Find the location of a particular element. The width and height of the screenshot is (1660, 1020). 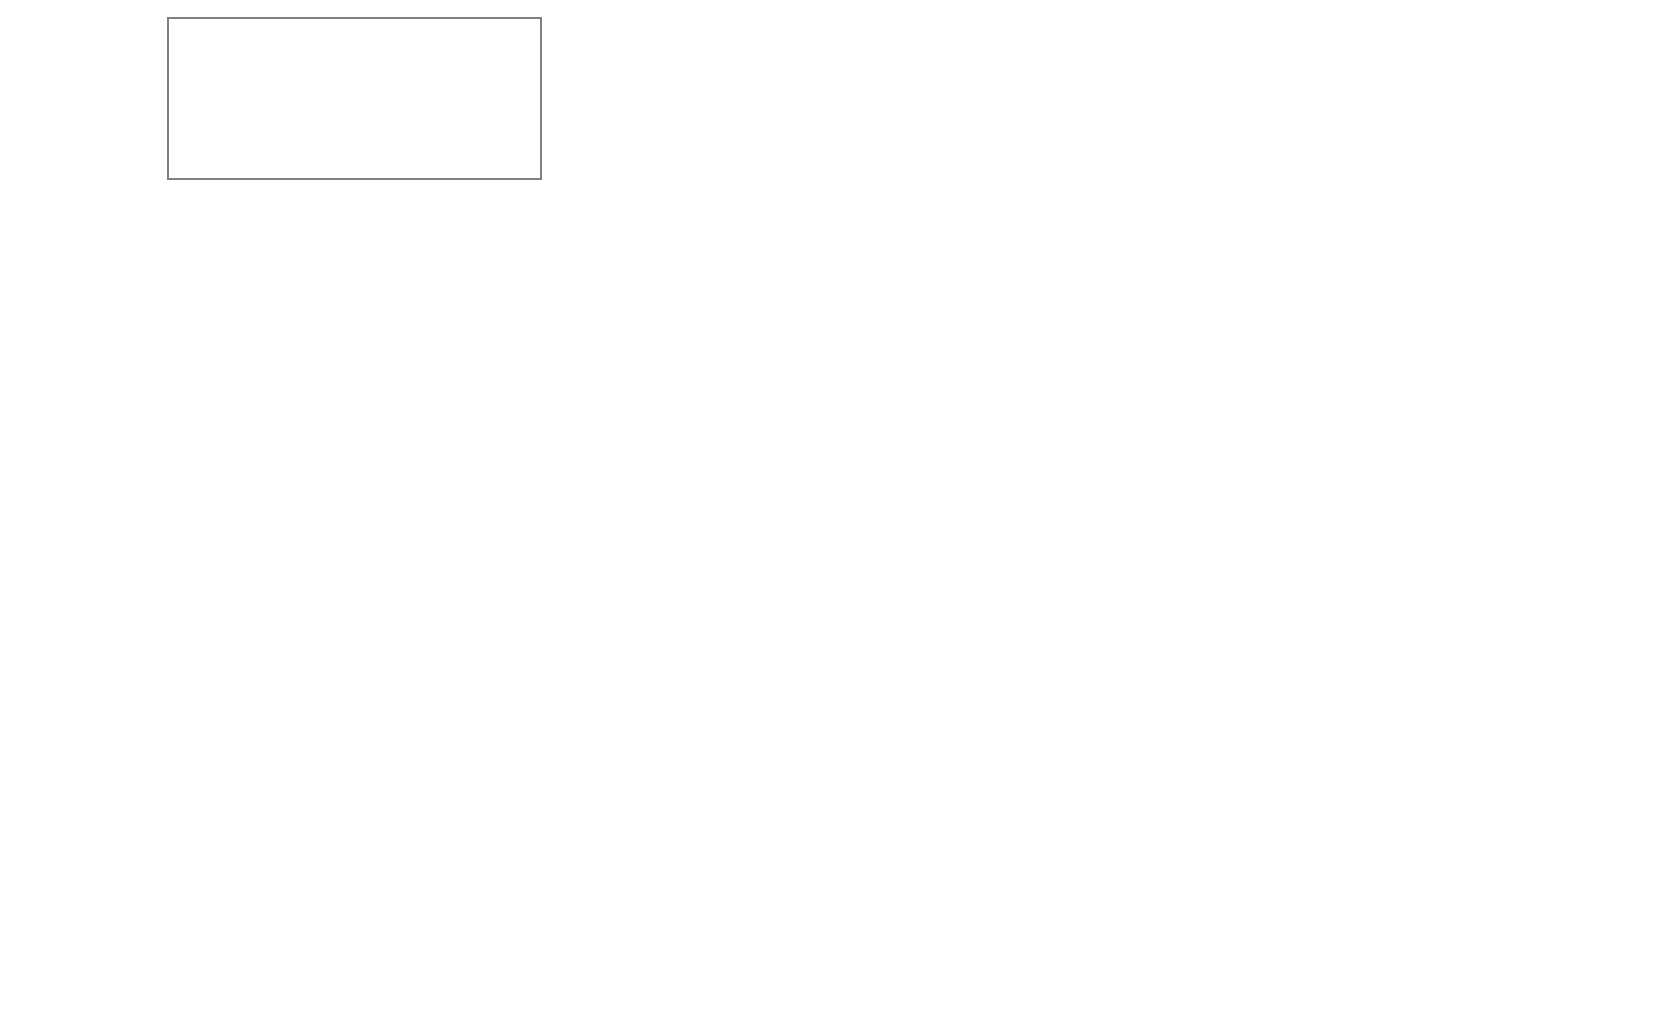

legend-item-residual is located at coordinates (354, 101).